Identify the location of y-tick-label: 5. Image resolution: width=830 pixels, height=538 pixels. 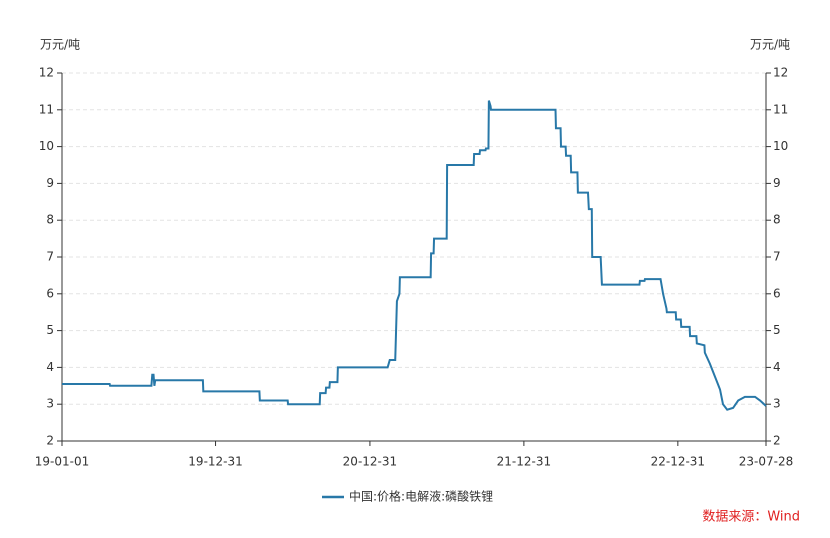
(50, 330).